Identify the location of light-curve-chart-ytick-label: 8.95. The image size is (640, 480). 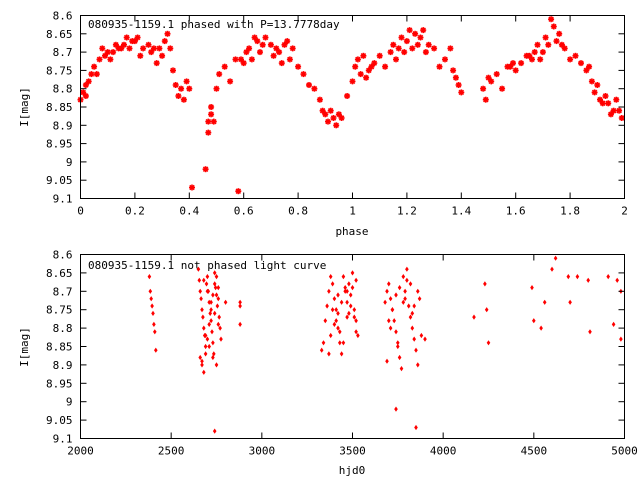
(59, 383).